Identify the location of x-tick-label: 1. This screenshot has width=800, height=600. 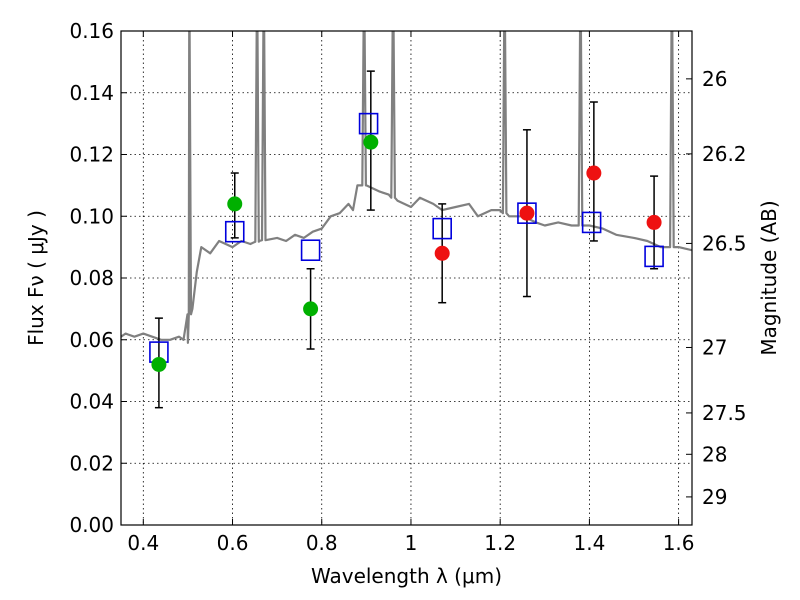
(411, 543).